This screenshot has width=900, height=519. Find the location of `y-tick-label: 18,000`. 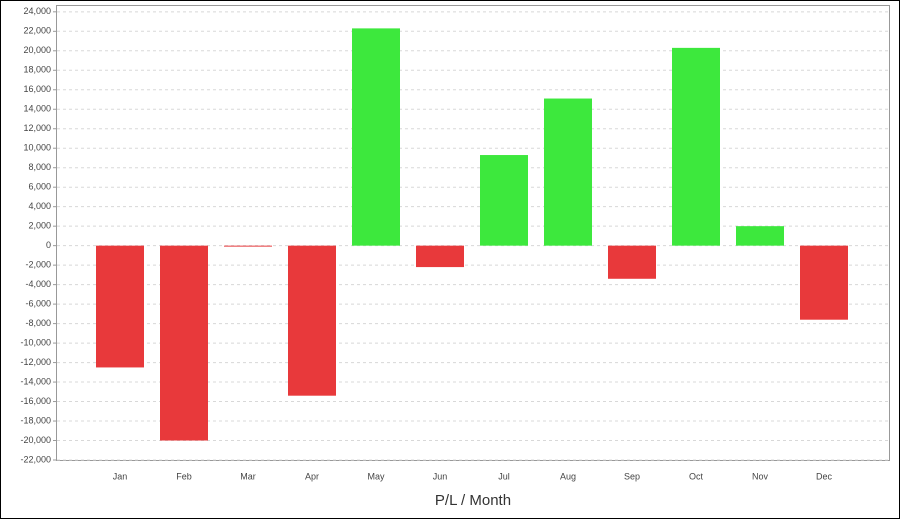

y-tick-label: 18,000 is located at coordinates (37, 70).